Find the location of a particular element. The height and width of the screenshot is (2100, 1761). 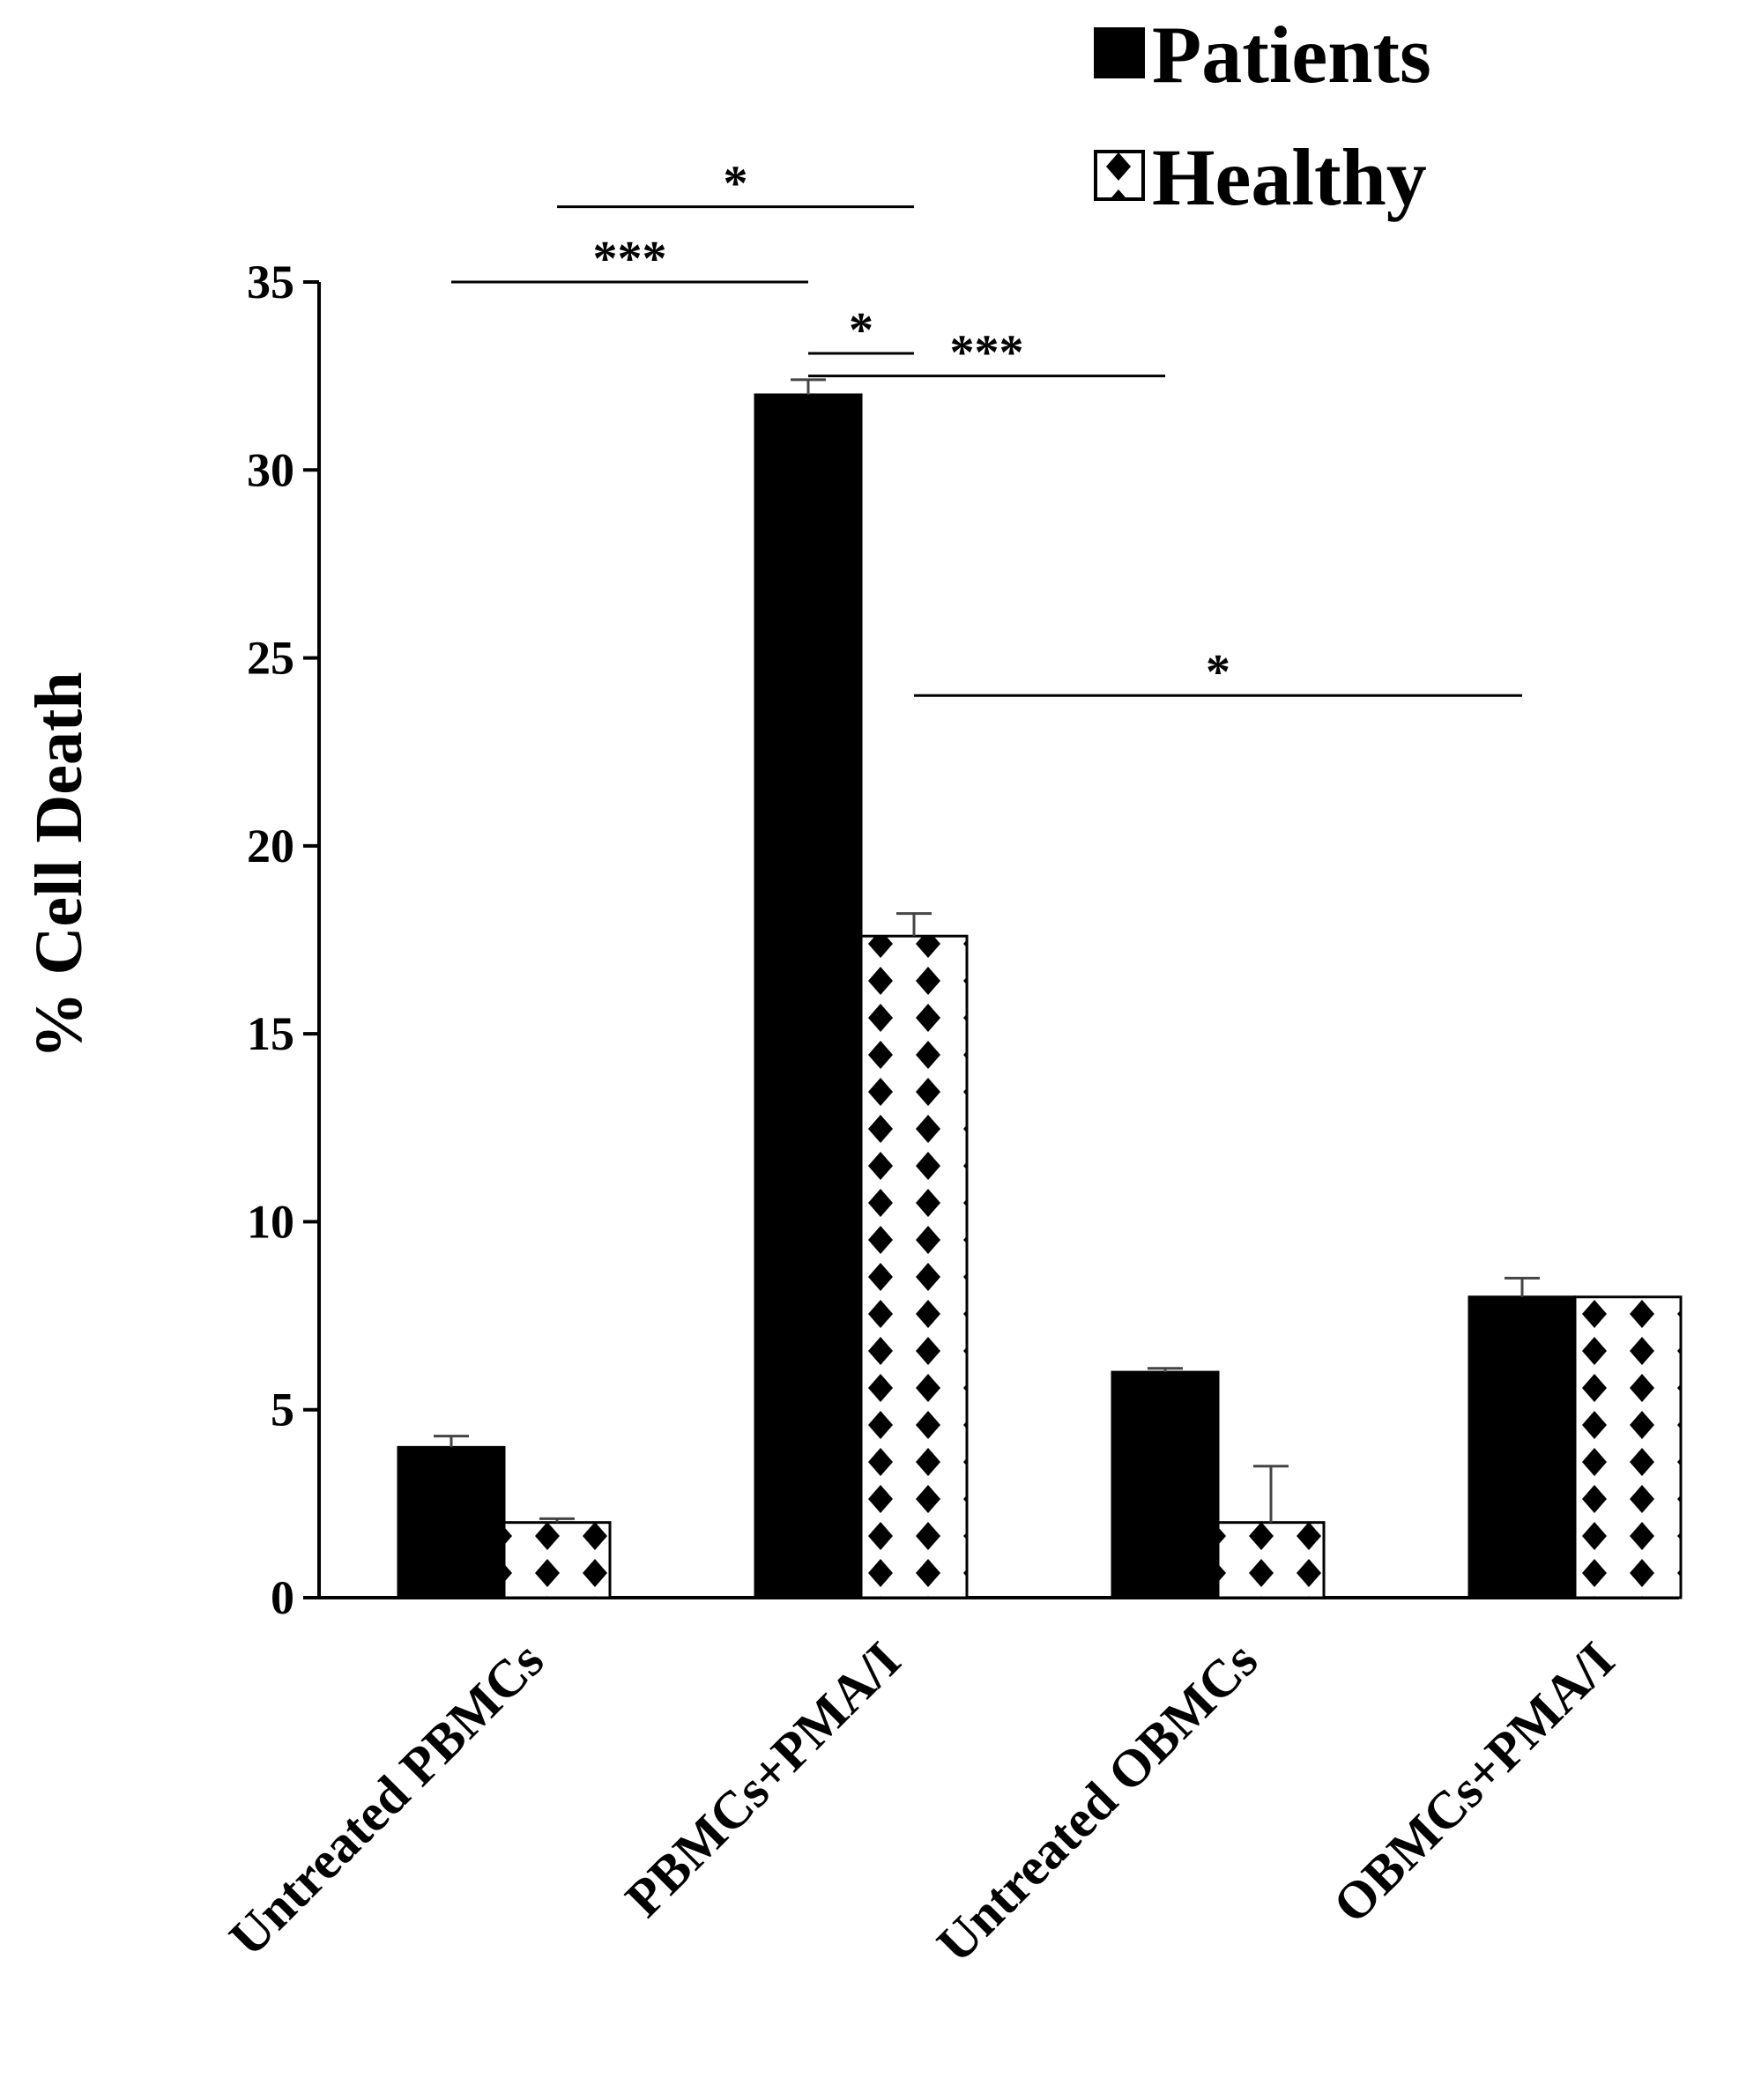

y-tick-label: 15 is located at coordinates (270, 1033).